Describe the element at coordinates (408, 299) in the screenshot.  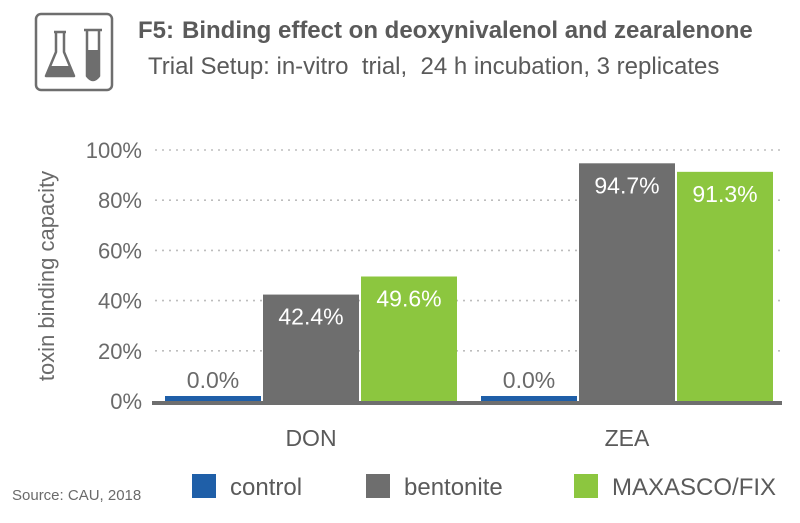
I see `bar-data-label: 49.6%` at that location.